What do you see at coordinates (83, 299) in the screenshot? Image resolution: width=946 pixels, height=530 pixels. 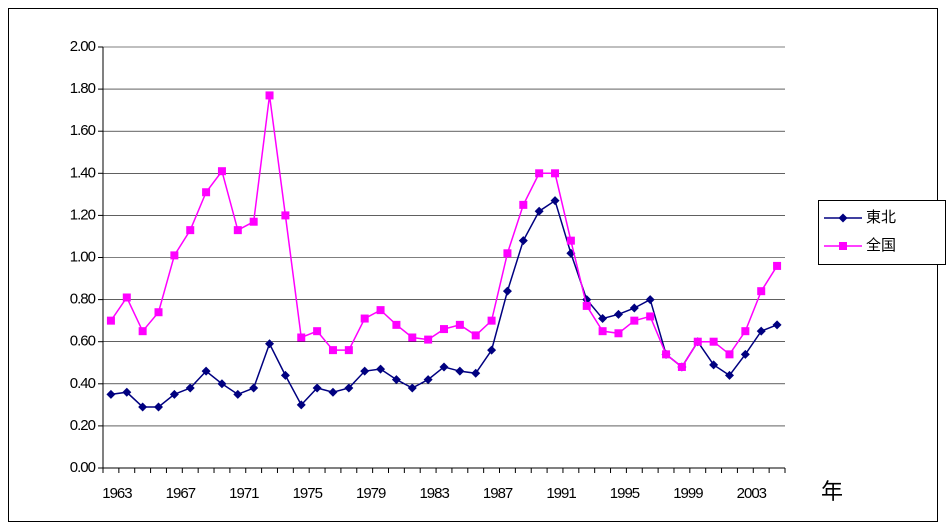 I see `y-tick-label: 0.80` at bounding box center [83, 299].